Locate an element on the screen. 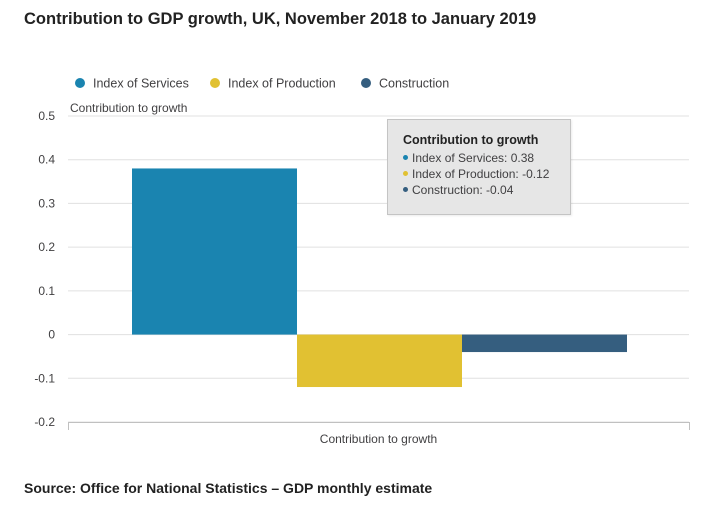 This screenshot has height=509, width=711. y-tick-label: 0.2 is located at coordinates (46, 247).